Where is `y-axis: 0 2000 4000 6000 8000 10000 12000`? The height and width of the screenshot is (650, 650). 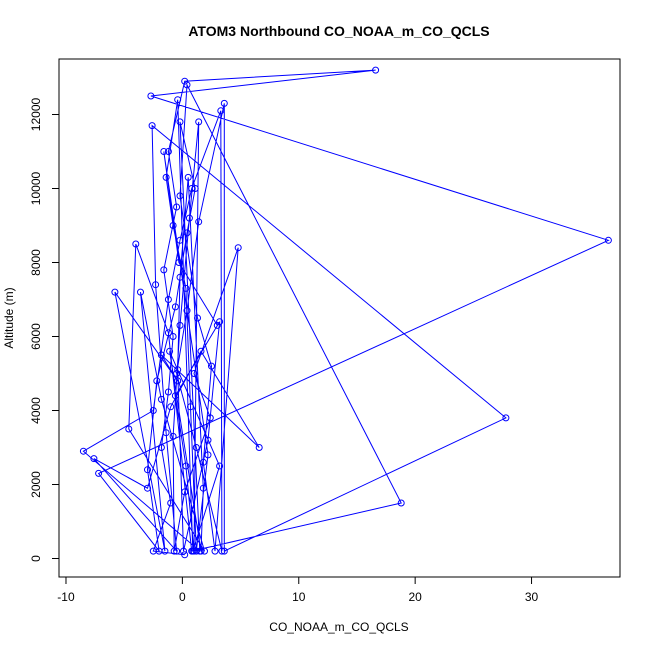 y-axis: 0 2000 4000 6000 8000 10000 12000 is located at coordinates (44, 329).